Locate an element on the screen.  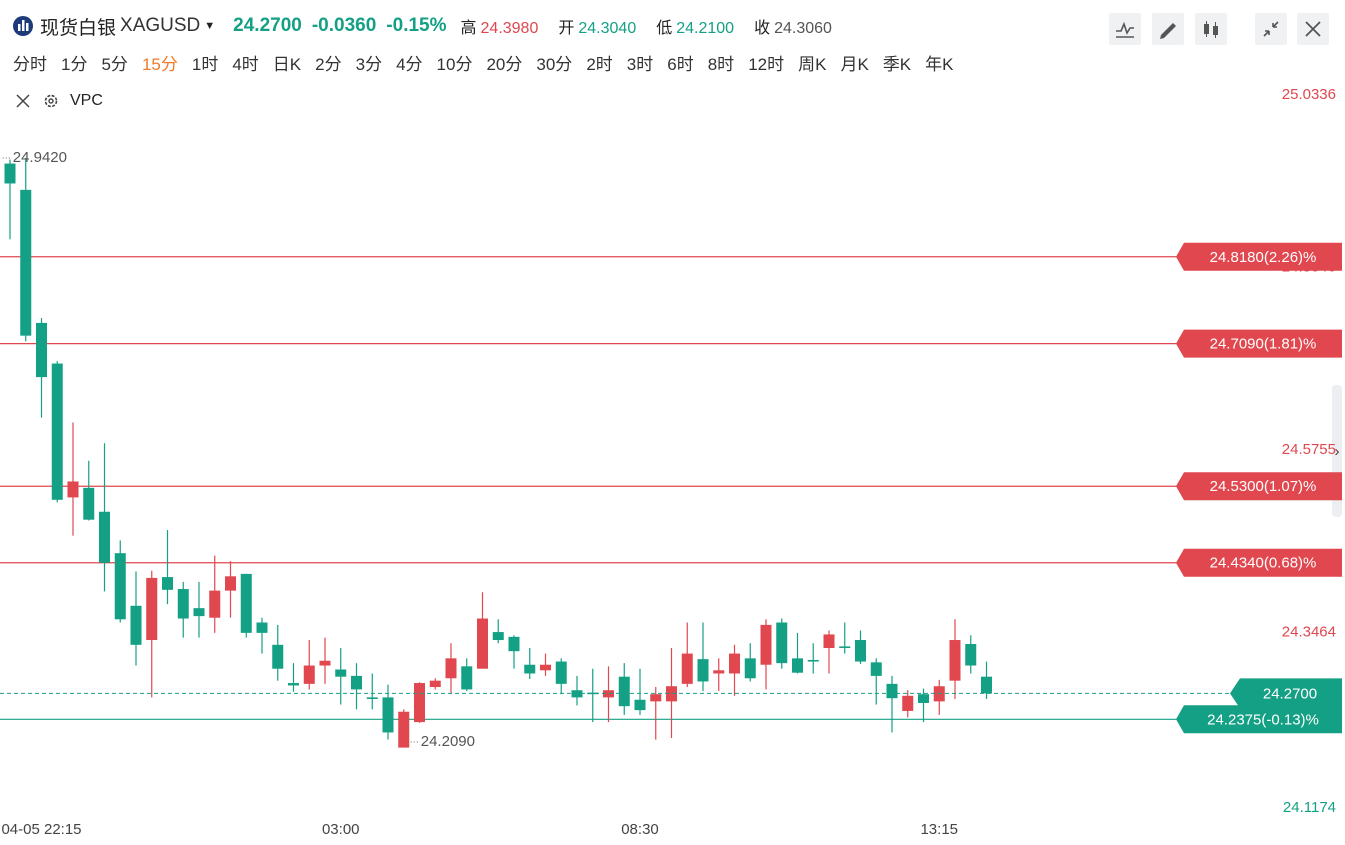
period-tab: 分时 is located at coordinates (30, 64).